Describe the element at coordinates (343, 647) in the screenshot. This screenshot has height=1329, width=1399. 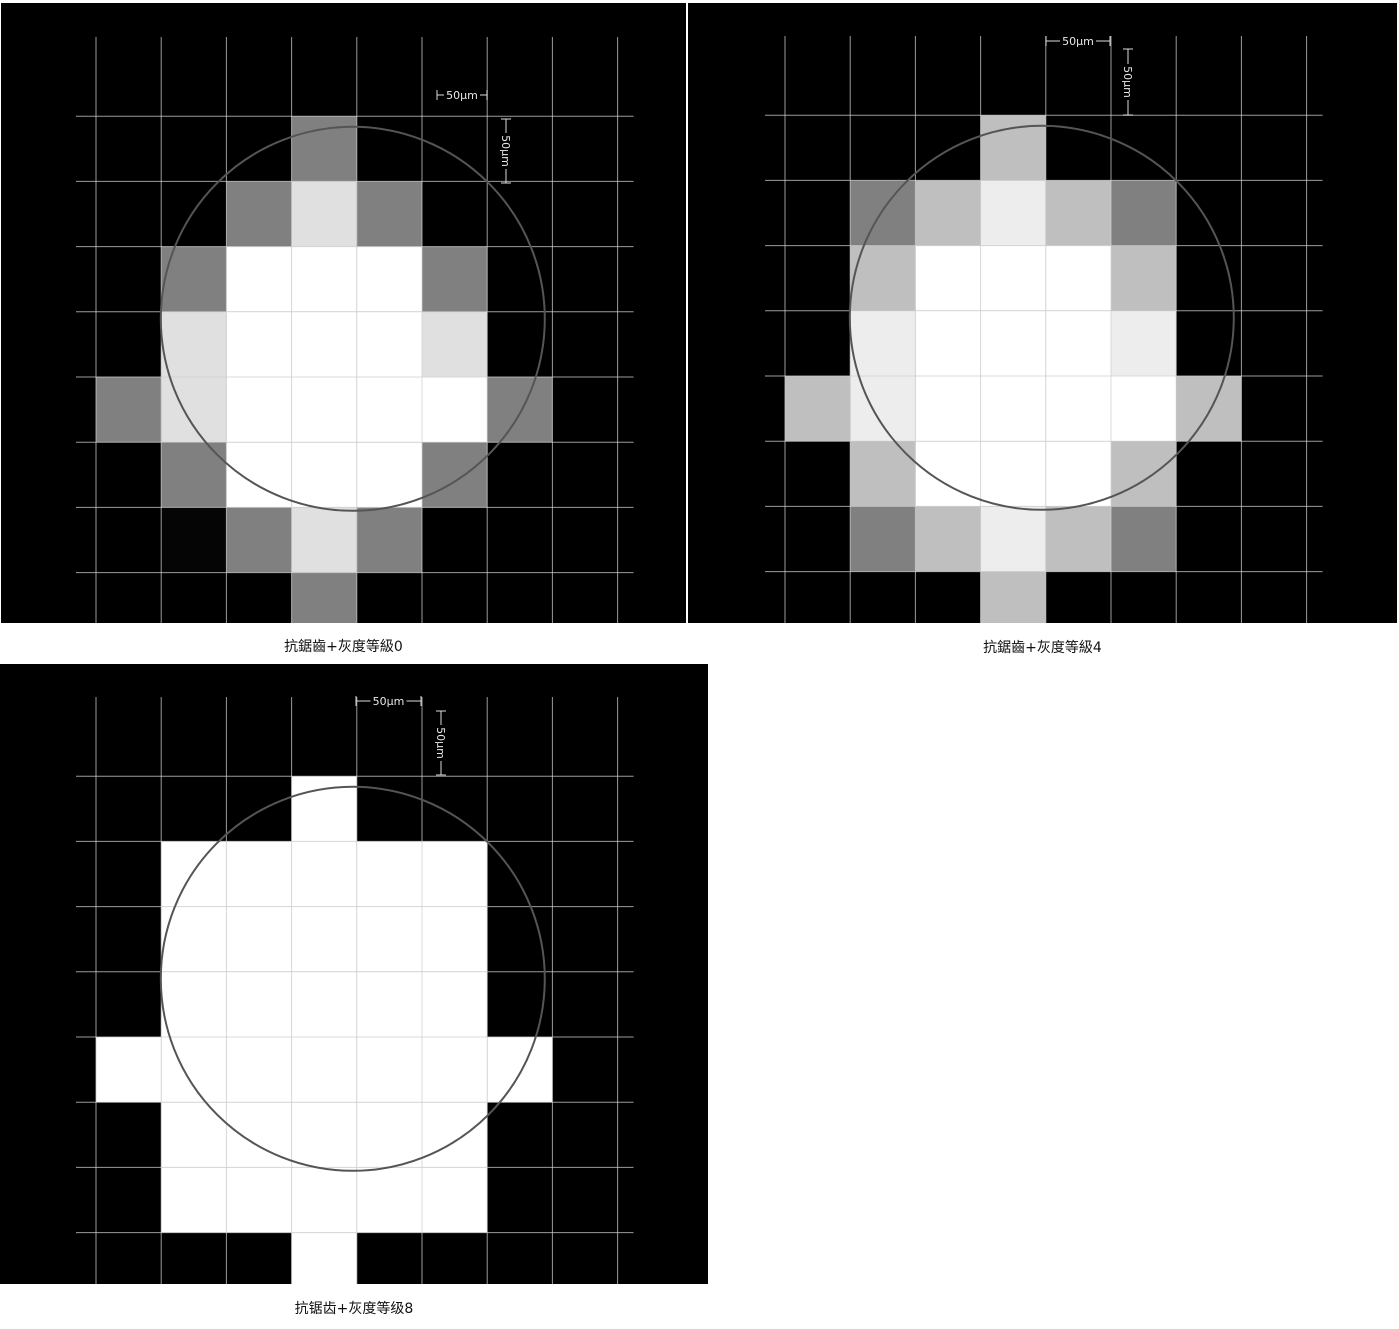
I see `caption-grayscale-0: 抗鋸齒+灰度等級0` at that location.